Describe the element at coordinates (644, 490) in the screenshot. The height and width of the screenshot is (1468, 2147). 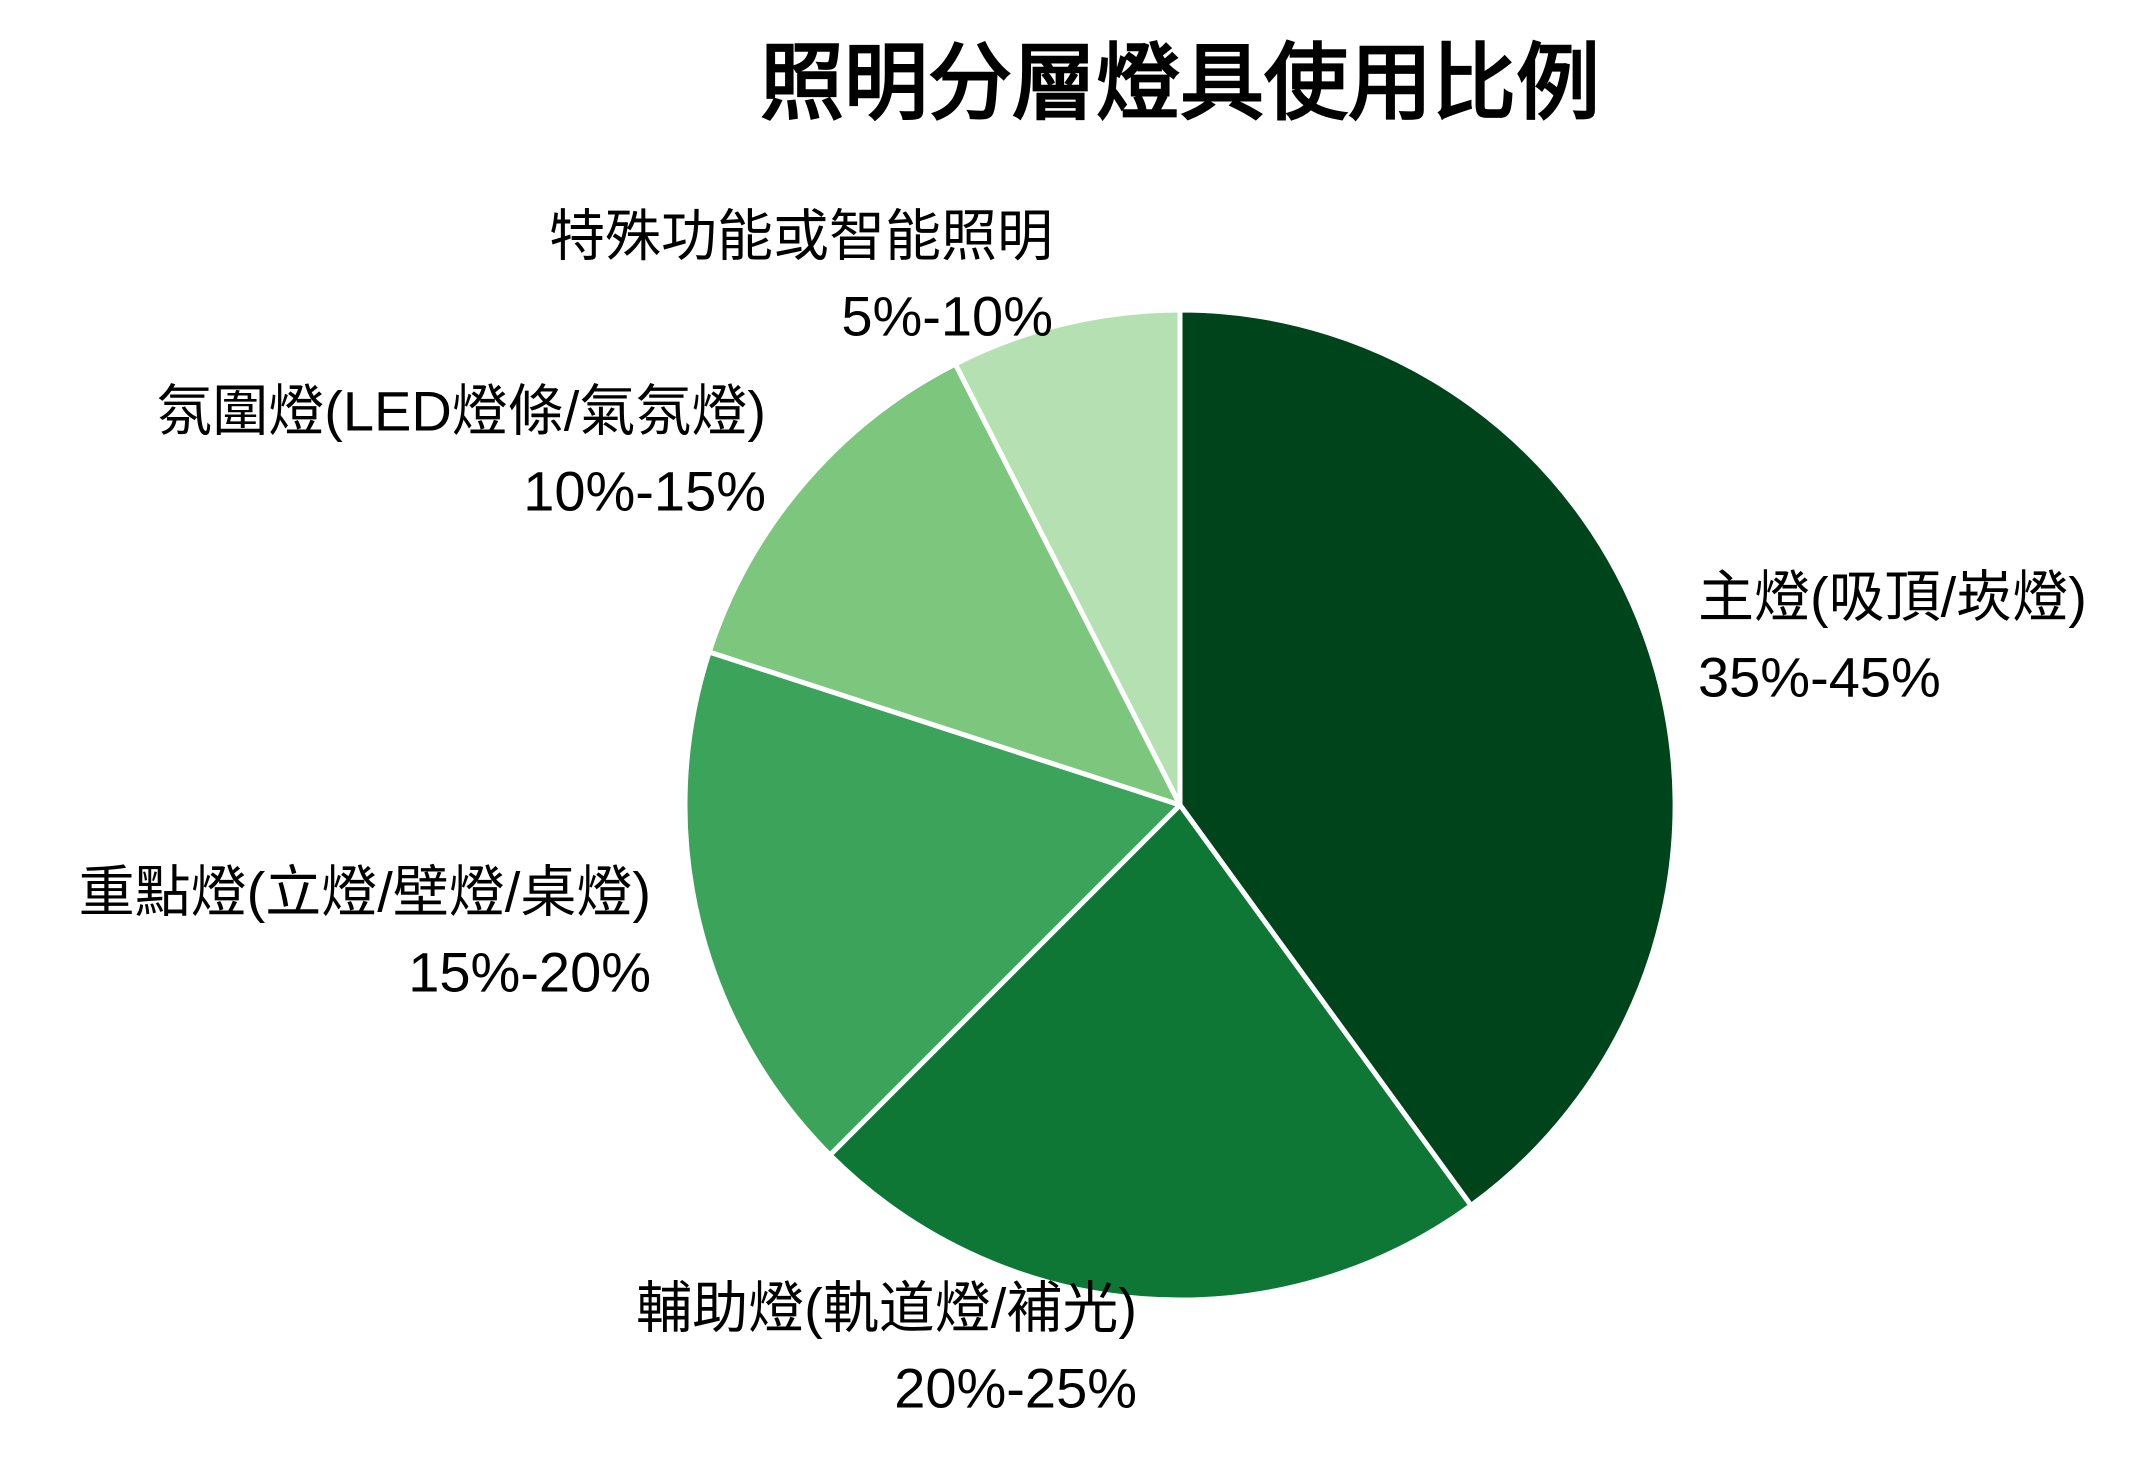
I see `slice-range-text: 10%-15%` at that location.